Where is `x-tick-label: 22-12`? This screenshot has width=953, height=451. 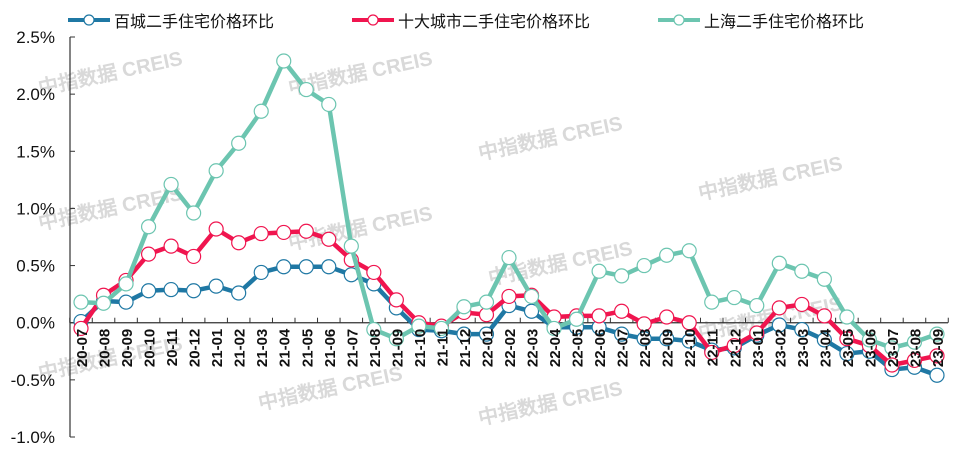 x-tick-label: 22-12 is located at coordinates (735, 348).